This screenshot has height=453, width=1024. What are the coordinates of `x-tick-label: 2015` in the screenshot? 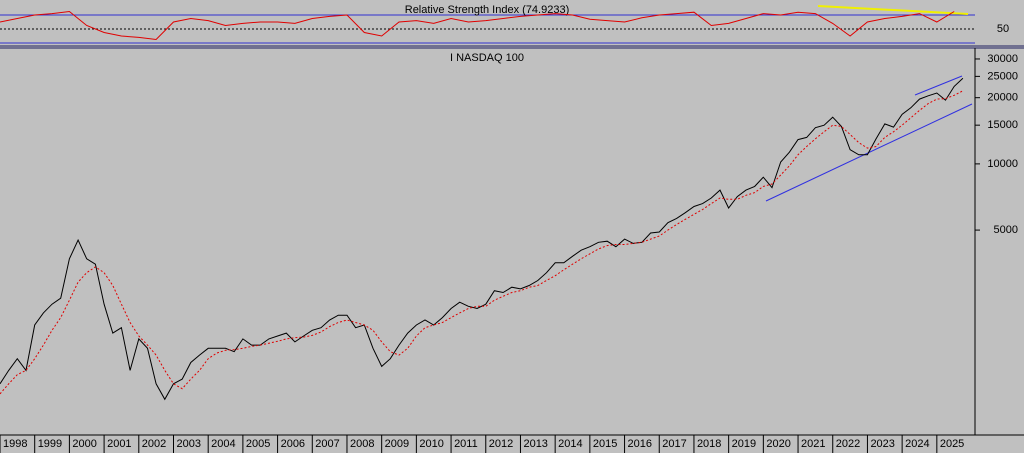 It's located at (605, 444).